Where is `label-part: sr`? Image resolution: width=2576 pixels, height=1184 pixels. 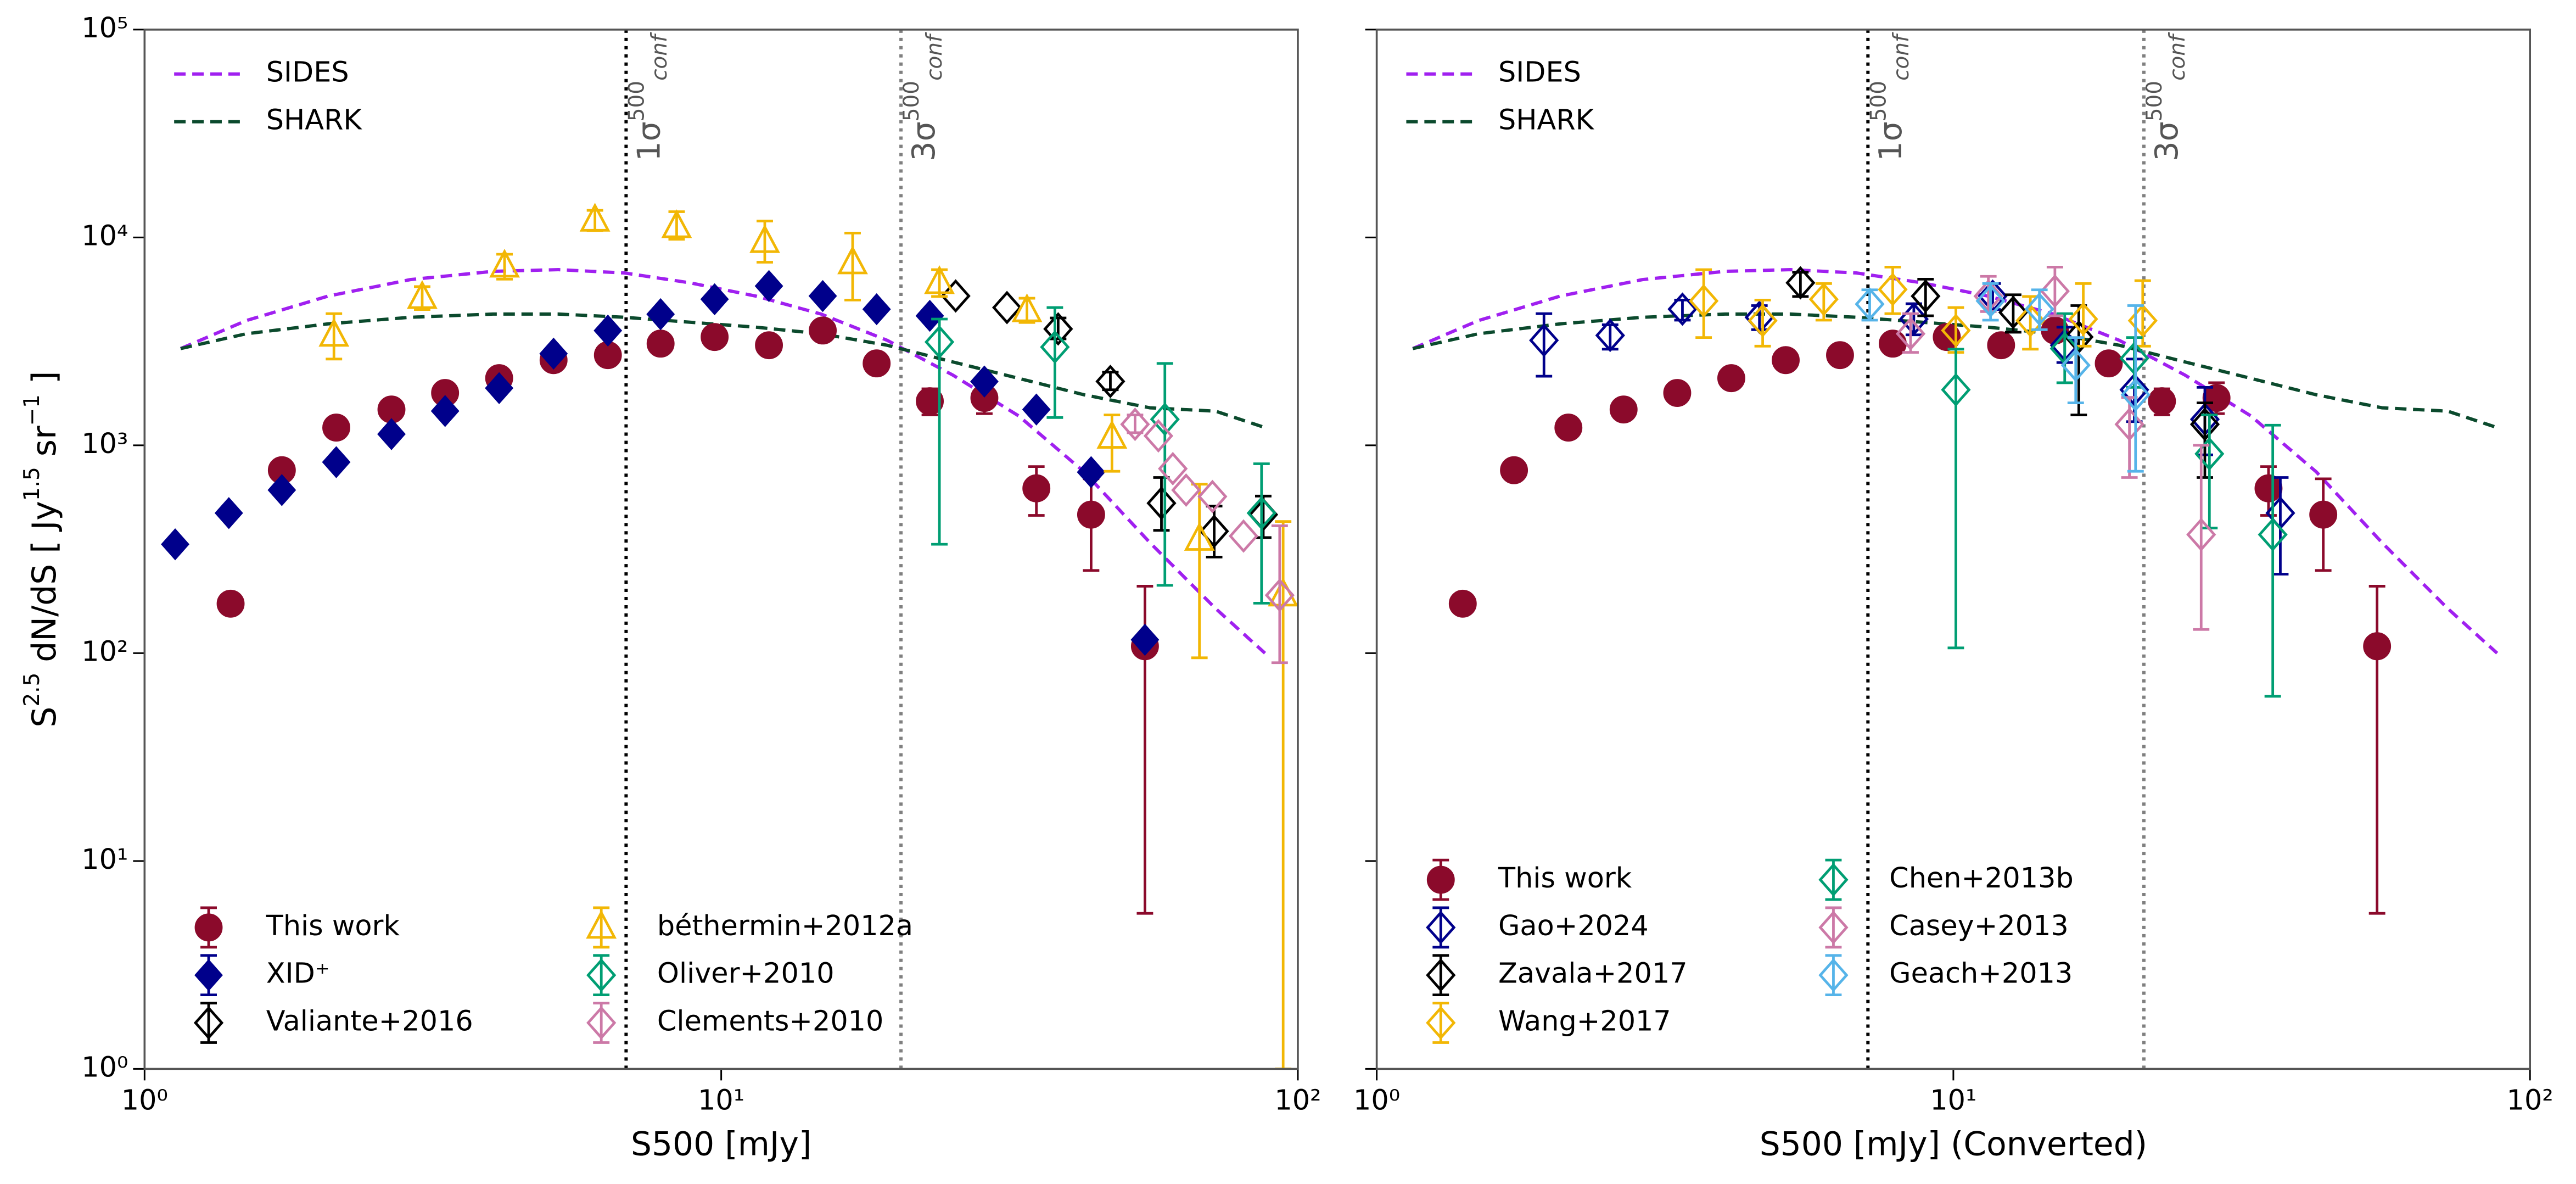
label-part: sr is located at coordinates (44, 447).